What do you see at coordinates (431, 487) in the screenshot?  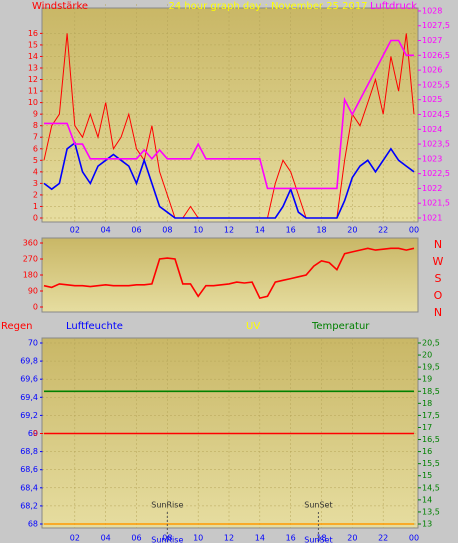 I see `tick-label: 14,5` at bounding box center [431, 487].